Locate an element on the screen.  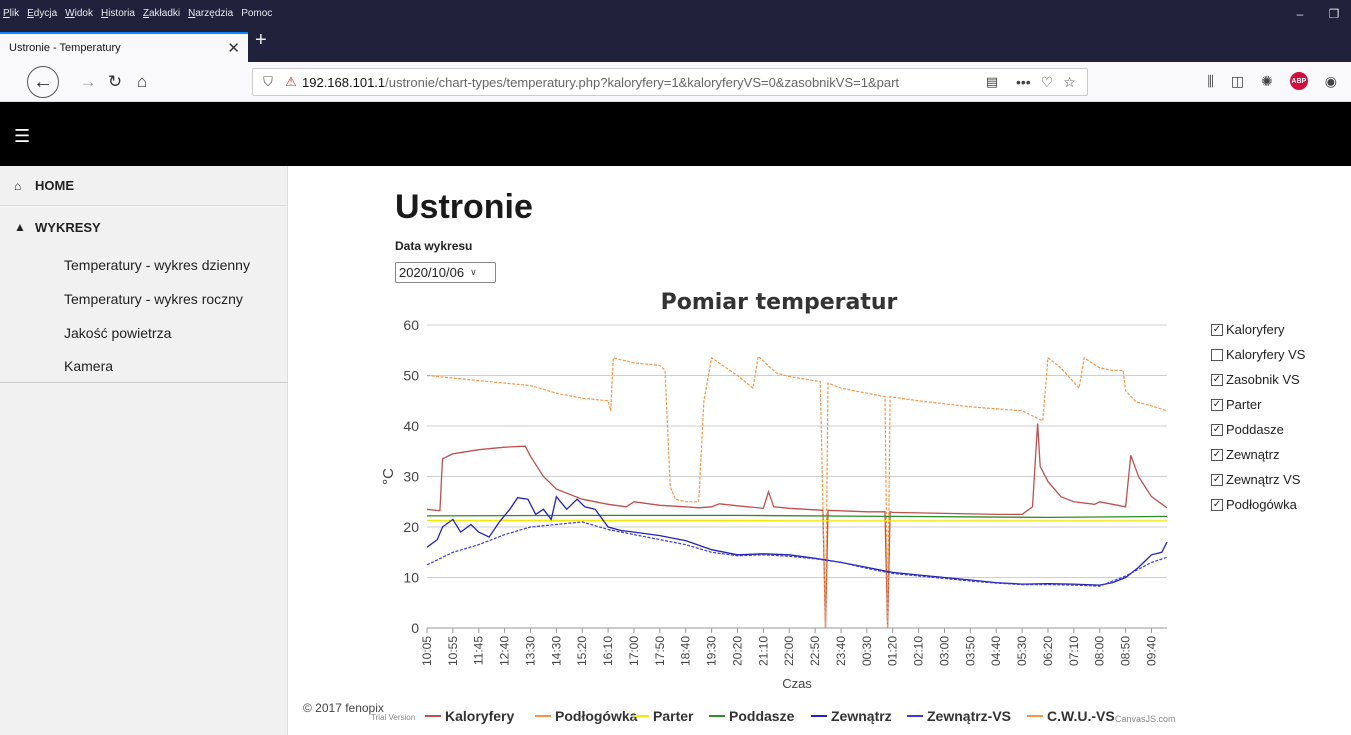
page-title: Ustronie is located at coordinates (464, 207).